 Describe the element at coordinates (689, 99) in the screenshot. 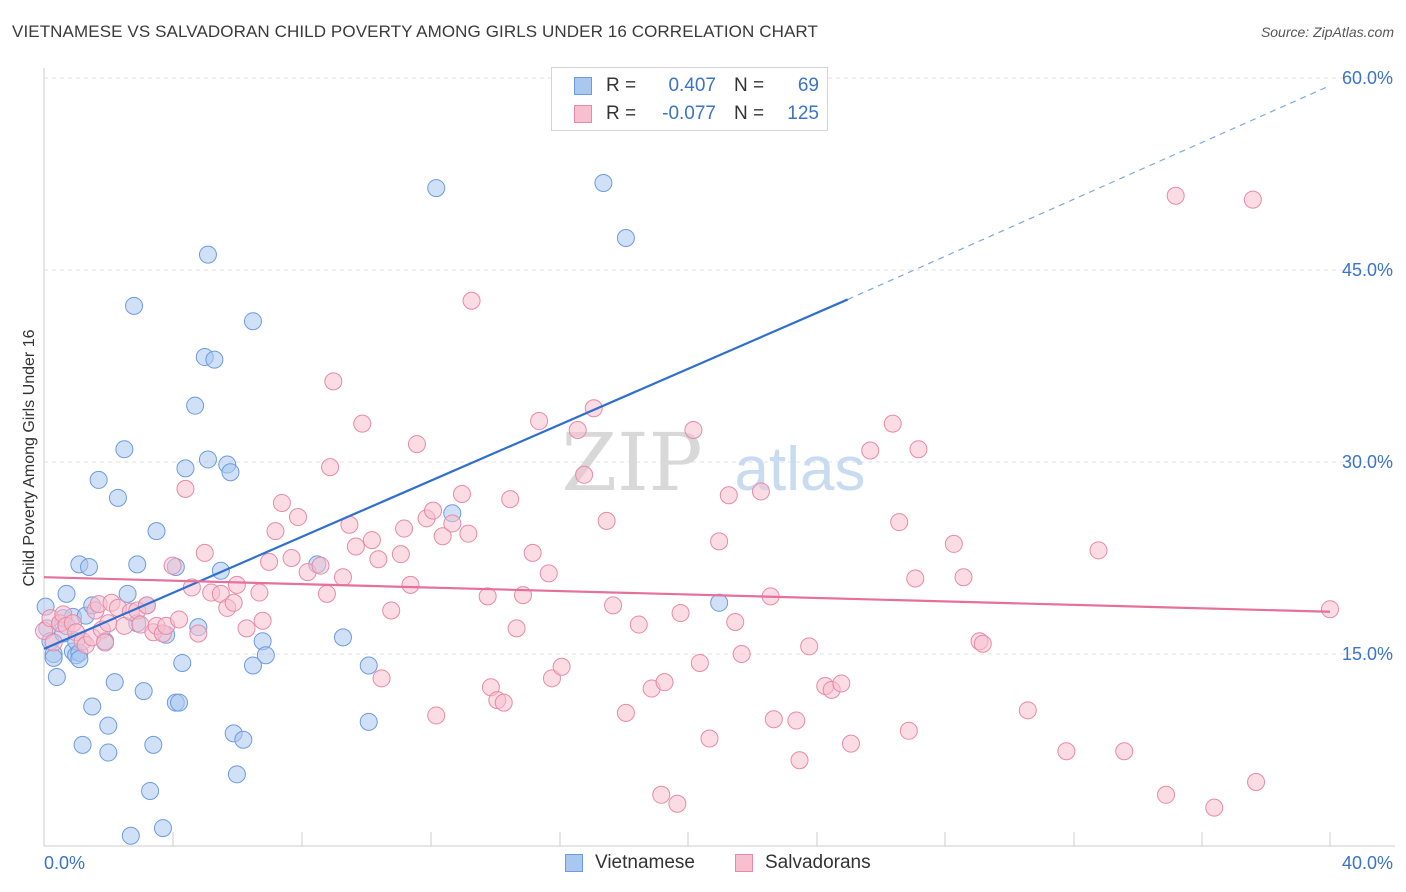

I see `correlation-legend: R = 0.407 N = 69 R = -0.077 N = 125` at that location.